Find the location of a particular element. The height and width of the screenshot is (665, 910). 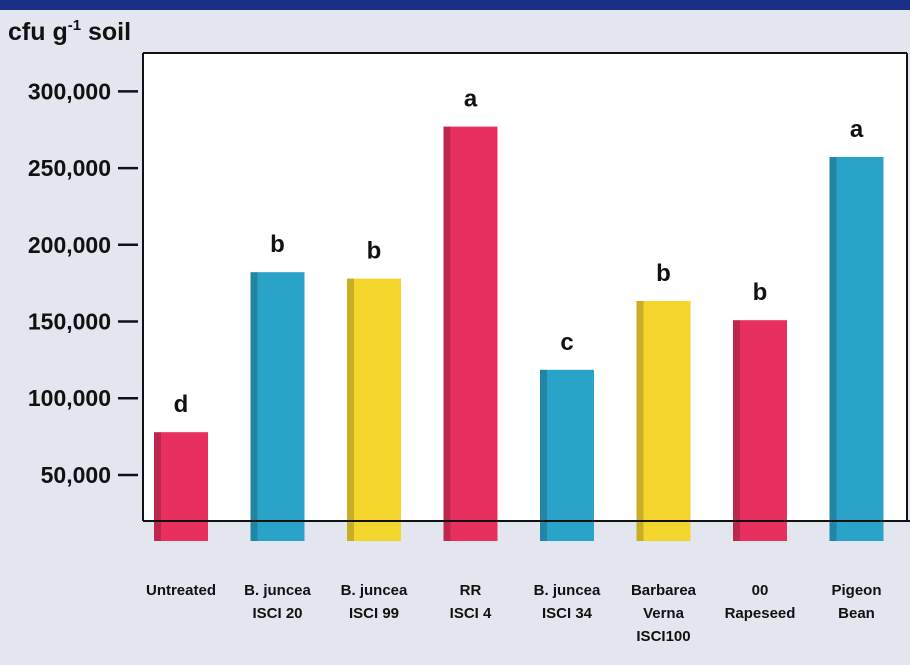

x-label-5: B. juncea ISCI 34 is located at coordinates (567, 602).